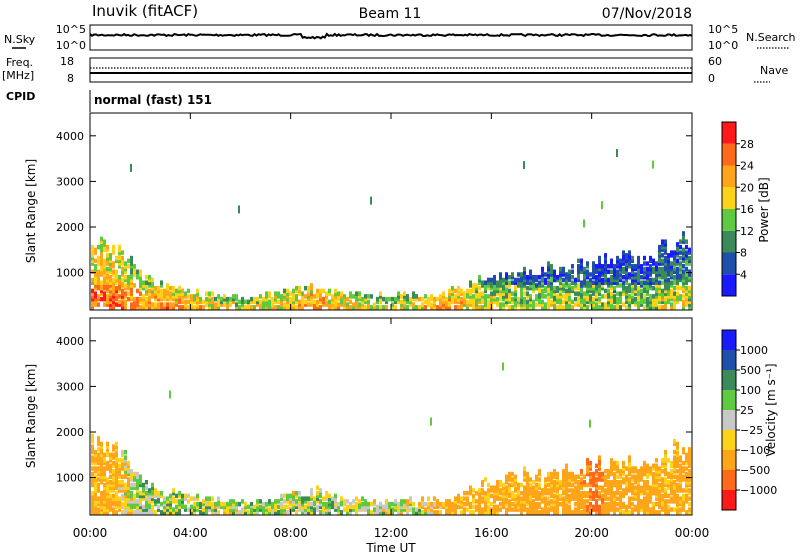  What do you see at coordinates (771, 409) in the screenshot?
I see `velocity-cbar-label: Velocity [m s⁻¹]` at bounding box center [771, 409].